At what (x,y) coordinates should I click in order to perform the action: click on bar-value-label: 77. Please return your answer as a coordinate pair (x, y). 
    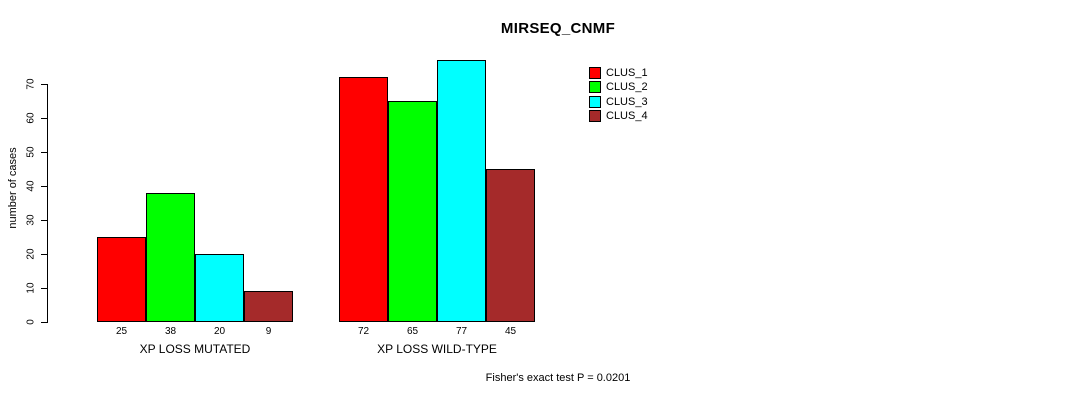
    Looking at the image, I should click on (461, 331).